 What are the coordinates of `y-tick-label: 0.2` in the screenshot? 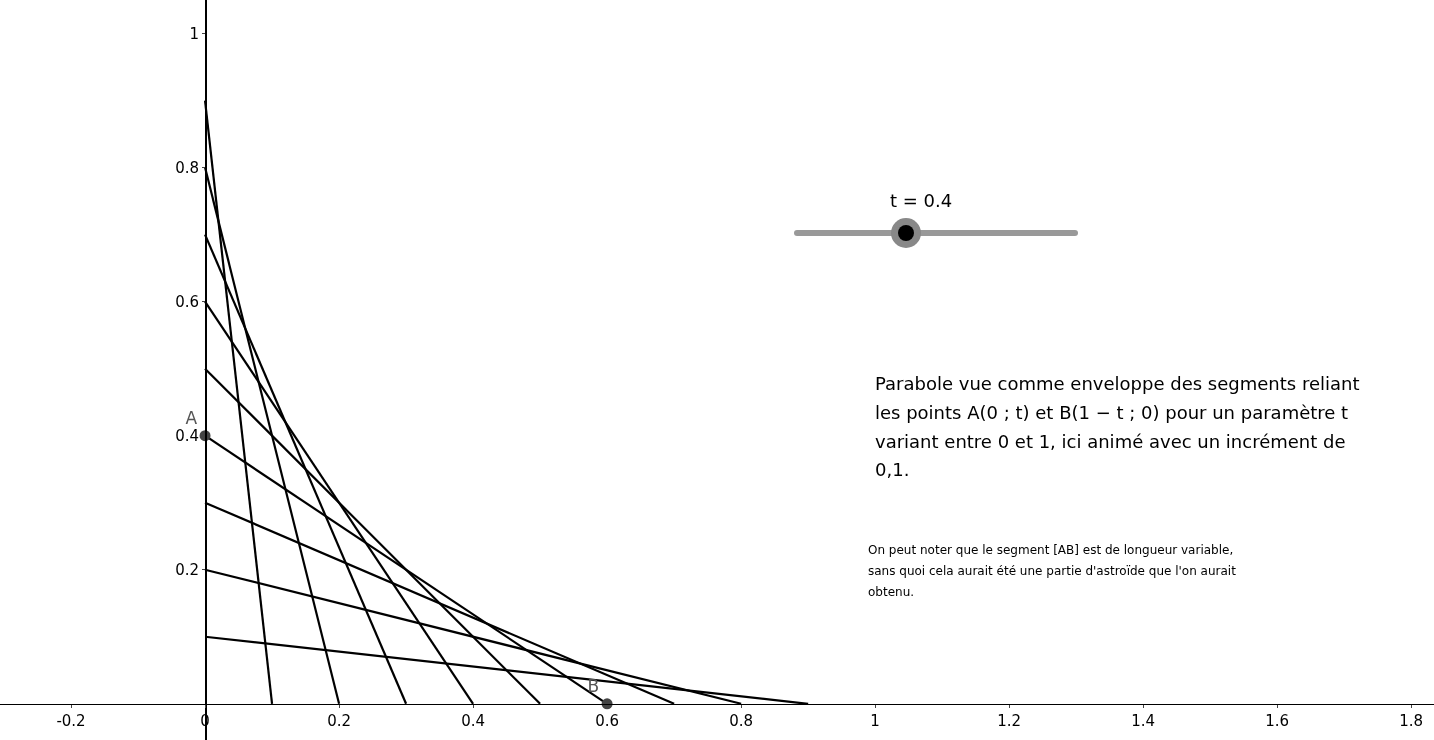 It's located at (187, 570).